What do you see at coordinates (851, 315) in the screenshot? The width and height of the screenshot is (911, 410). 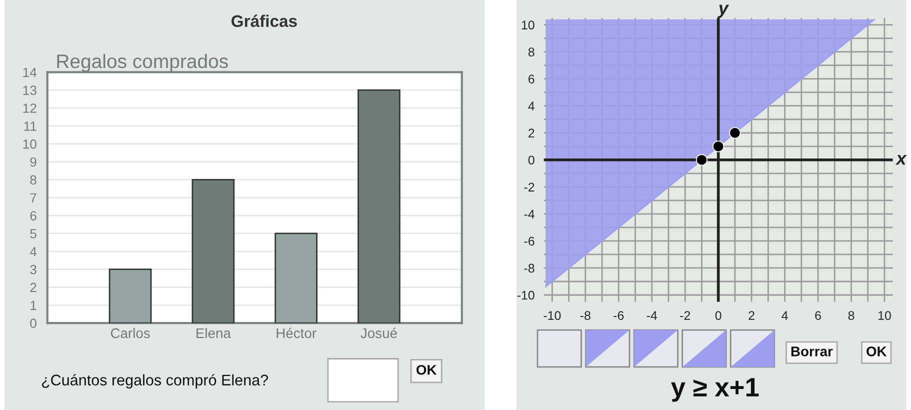 I see `x-tick-label: 8` at bounding box center [851, 315].